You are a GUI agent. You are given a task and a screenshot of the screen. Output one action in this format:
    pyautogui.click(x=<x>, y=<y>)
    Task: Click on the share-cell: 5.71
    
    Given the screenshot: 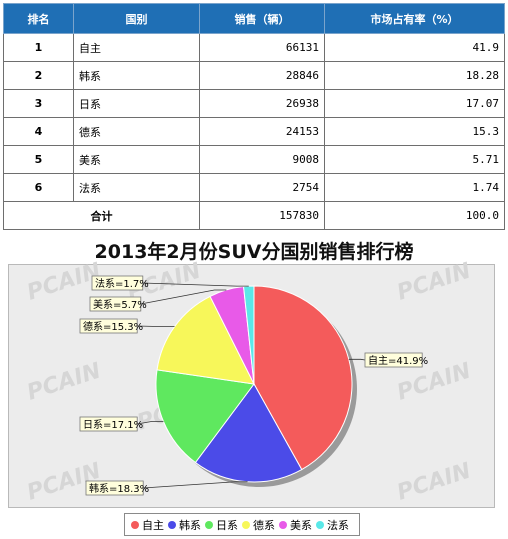 What is the action you would take?
    pyautogui.click(x=414, y=159)
    